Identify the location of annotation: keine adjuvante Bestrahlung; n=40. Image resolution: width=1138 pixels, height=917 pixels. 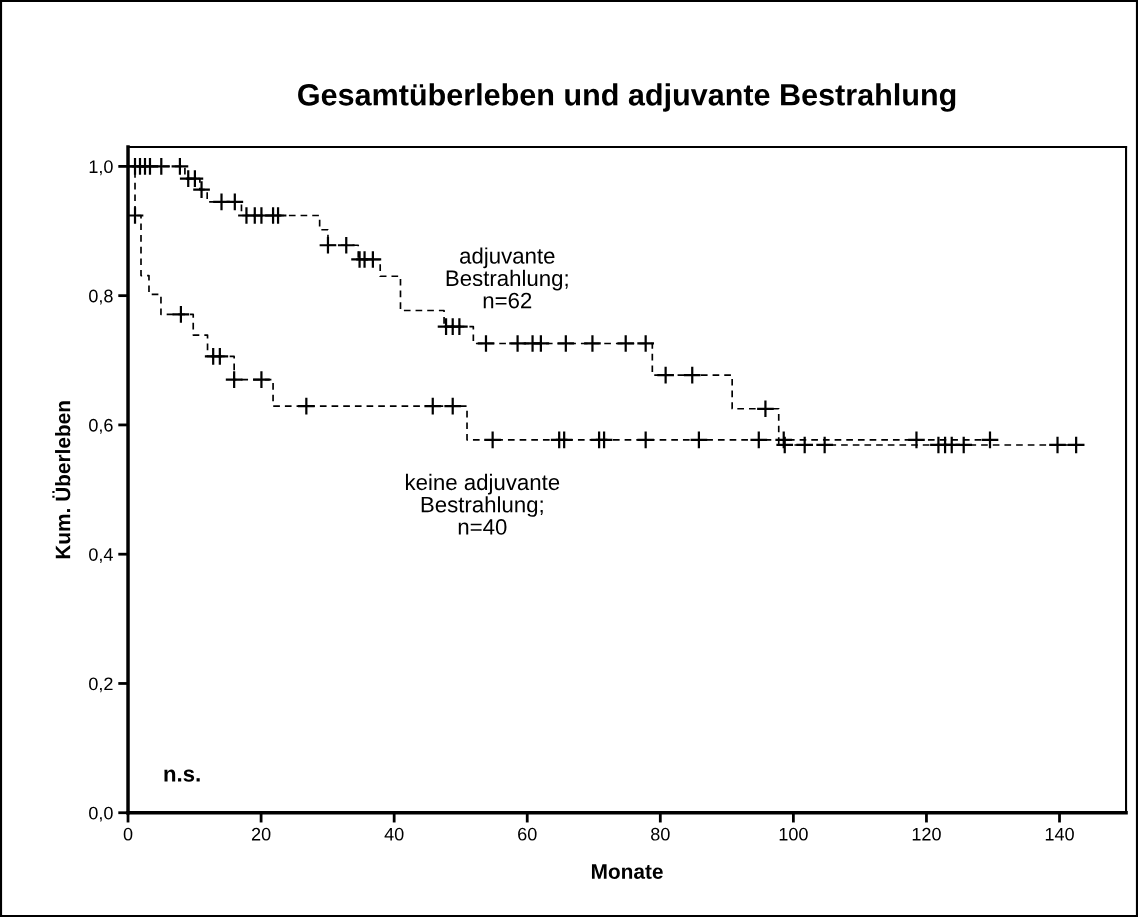
(482, 504).